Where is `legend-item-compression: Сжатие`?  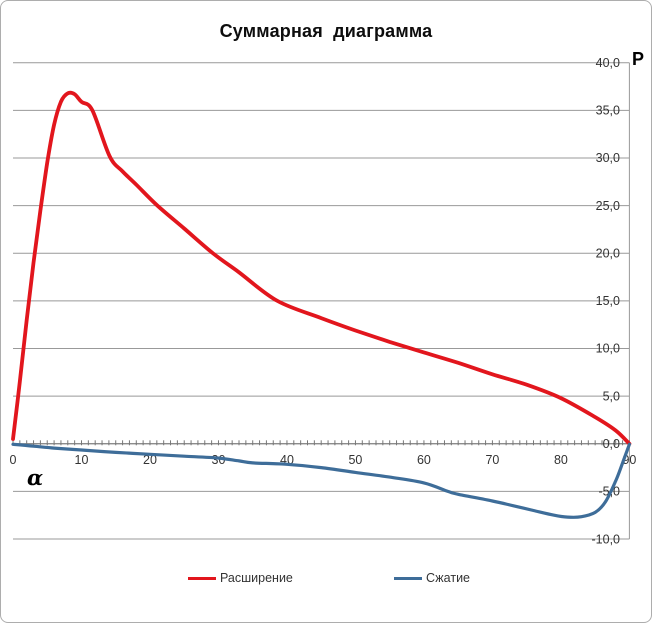
legend-item-compression: Сжатие is located at coordinates (432, 578).